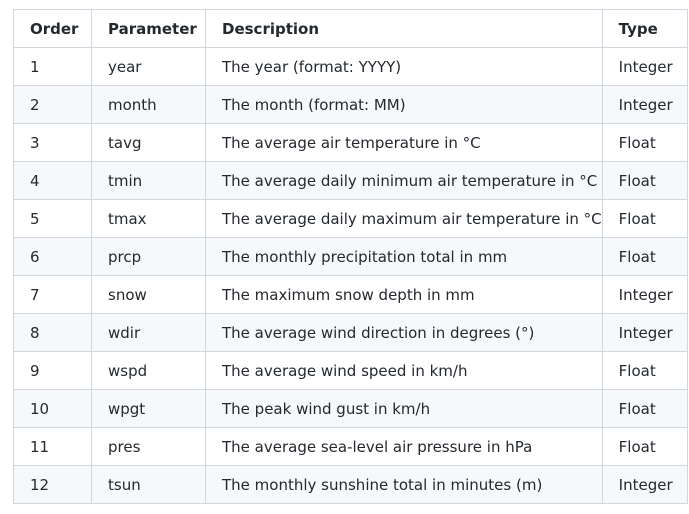 The image size is (689, 514). Describe the element at coordinates (52, 218) in the screenshot. I see `cell-order: 5` at that location.